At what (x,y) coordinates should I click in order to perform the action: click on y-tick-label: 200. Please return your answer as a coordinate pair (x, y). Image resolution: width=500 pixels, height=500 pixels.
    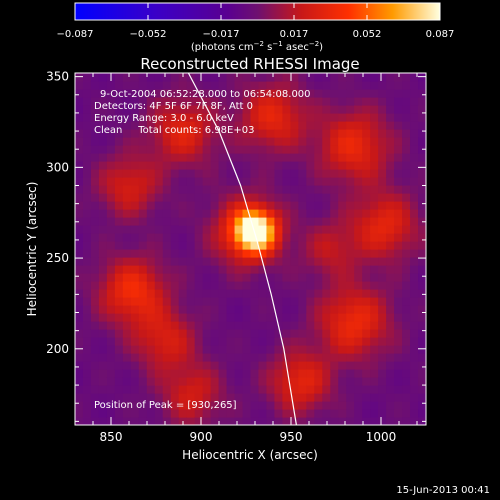
    Looking at the image, I should click on (57, 349).